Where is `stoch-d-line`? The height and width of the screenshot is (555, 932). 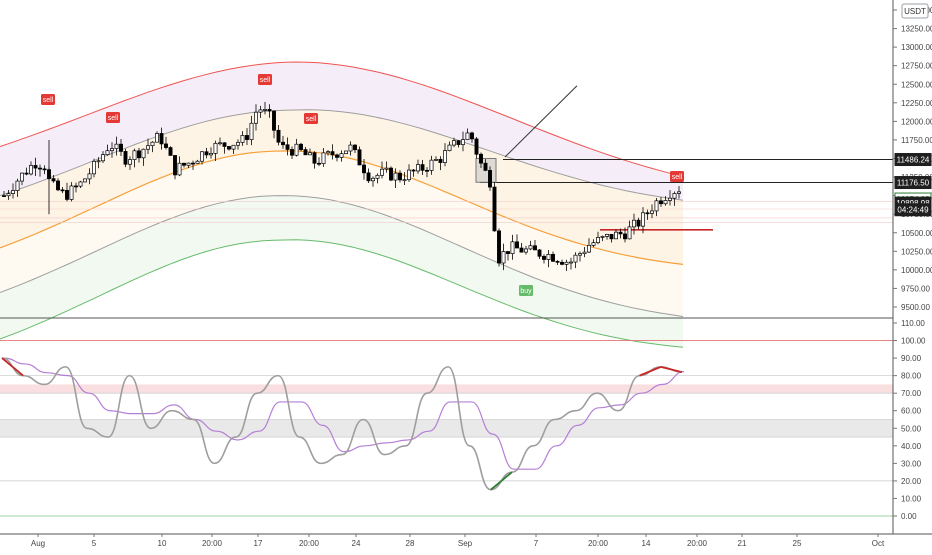
stoch-d-line is located at coordinates (344, 413).